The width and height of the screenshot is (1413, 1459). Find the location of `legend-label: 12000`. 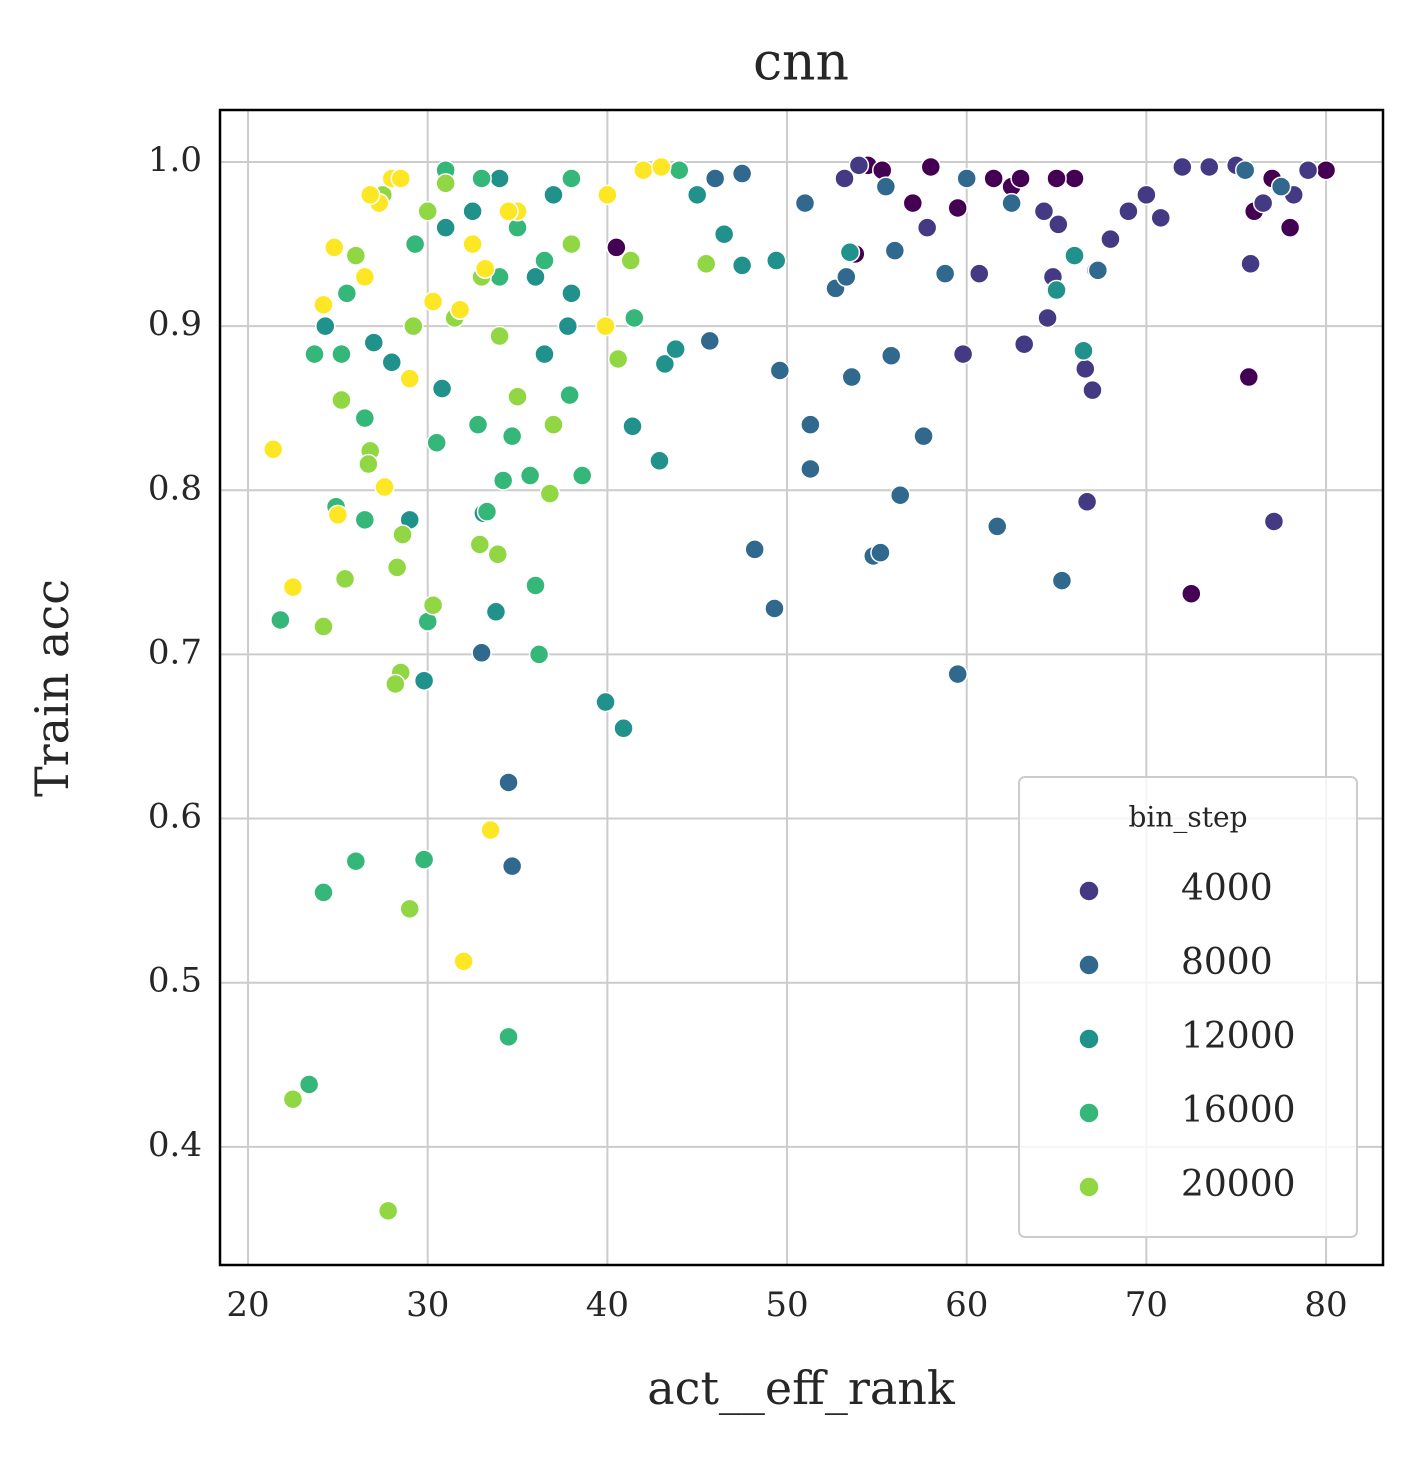

legend-label: 12000 is located at coordinates (1238, 1036).